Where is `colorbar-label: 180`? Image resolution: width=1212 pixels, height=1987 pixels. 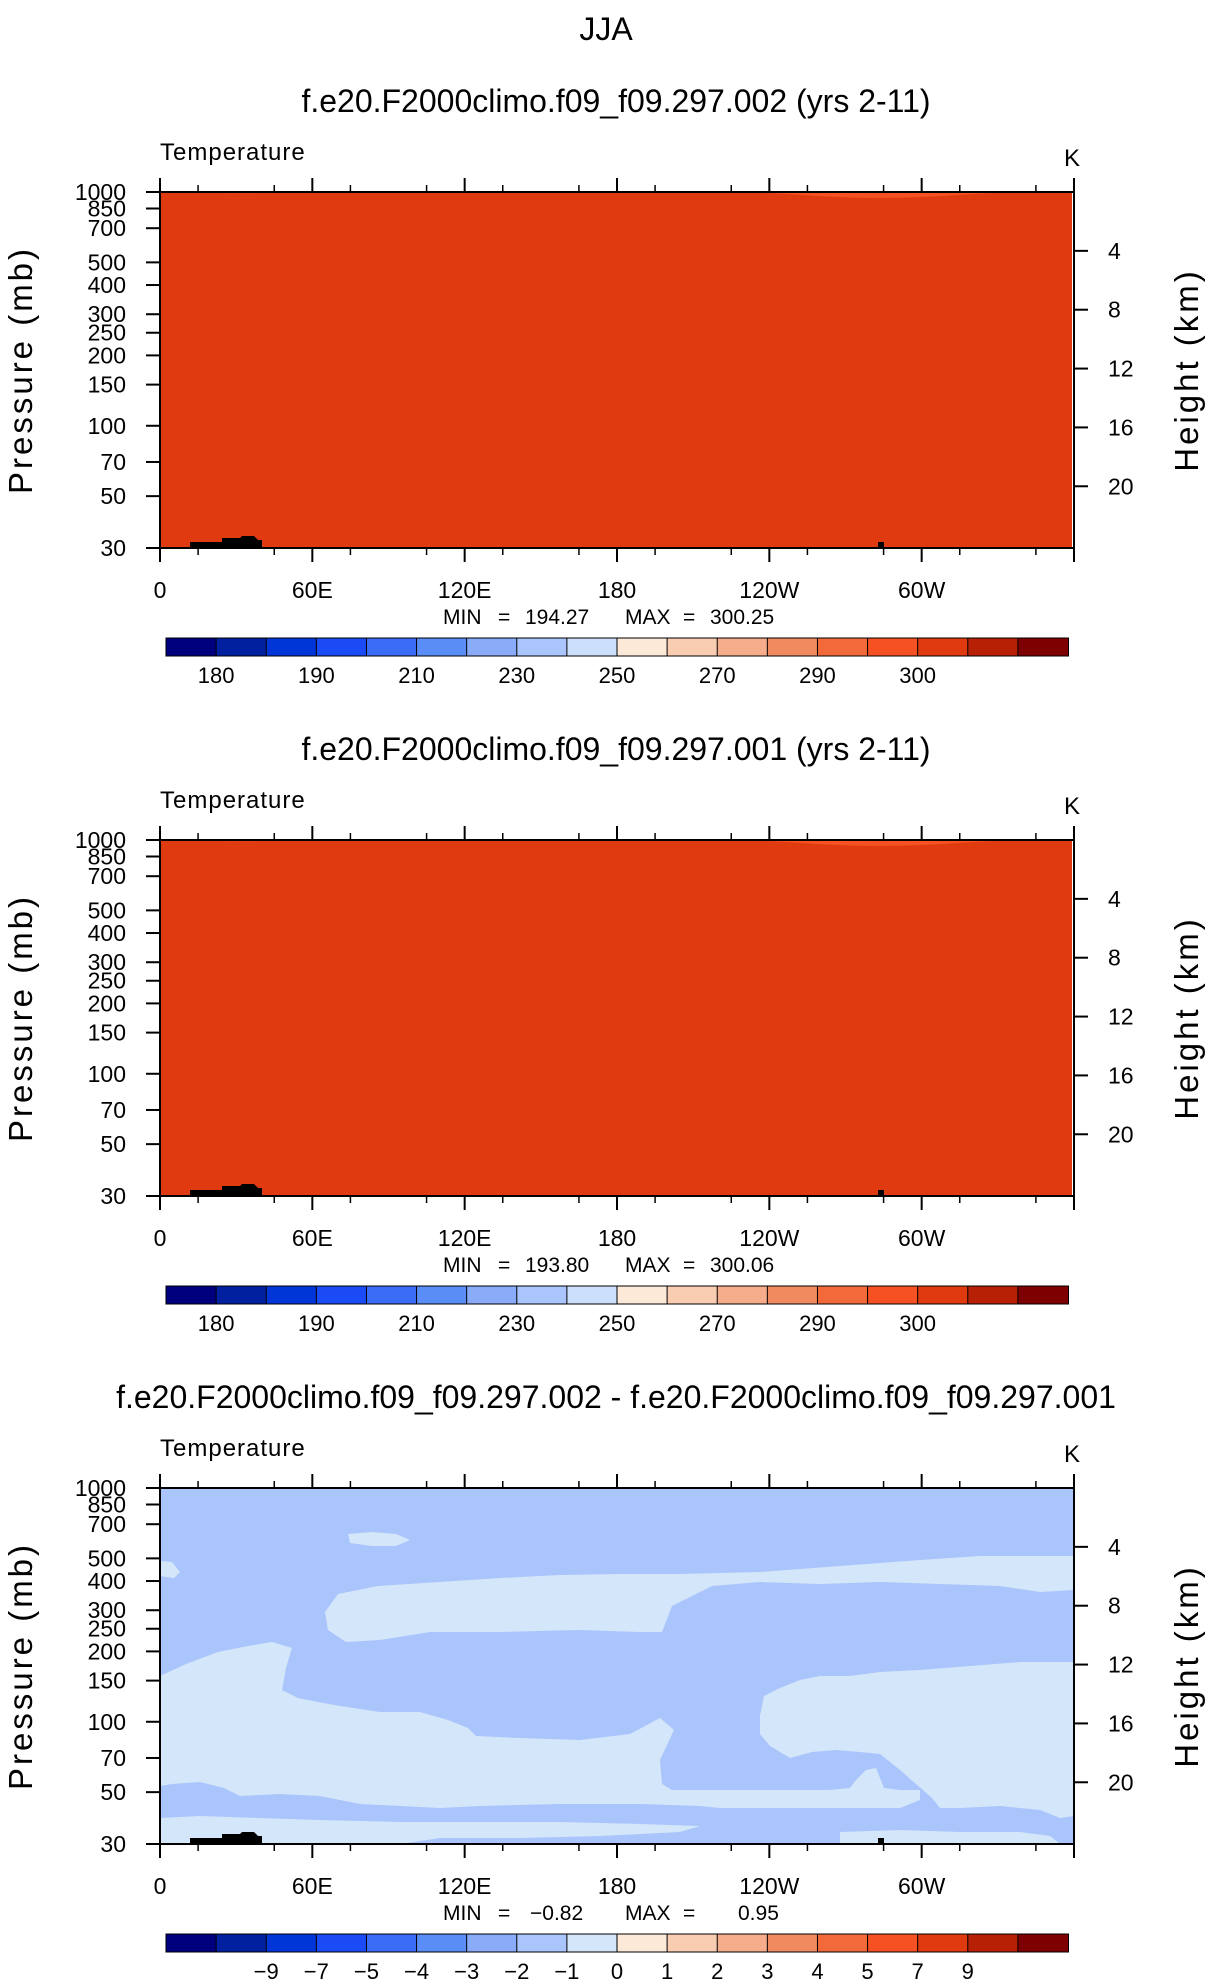 colorbar-label: 180 is located at coordinates (216, 1323).